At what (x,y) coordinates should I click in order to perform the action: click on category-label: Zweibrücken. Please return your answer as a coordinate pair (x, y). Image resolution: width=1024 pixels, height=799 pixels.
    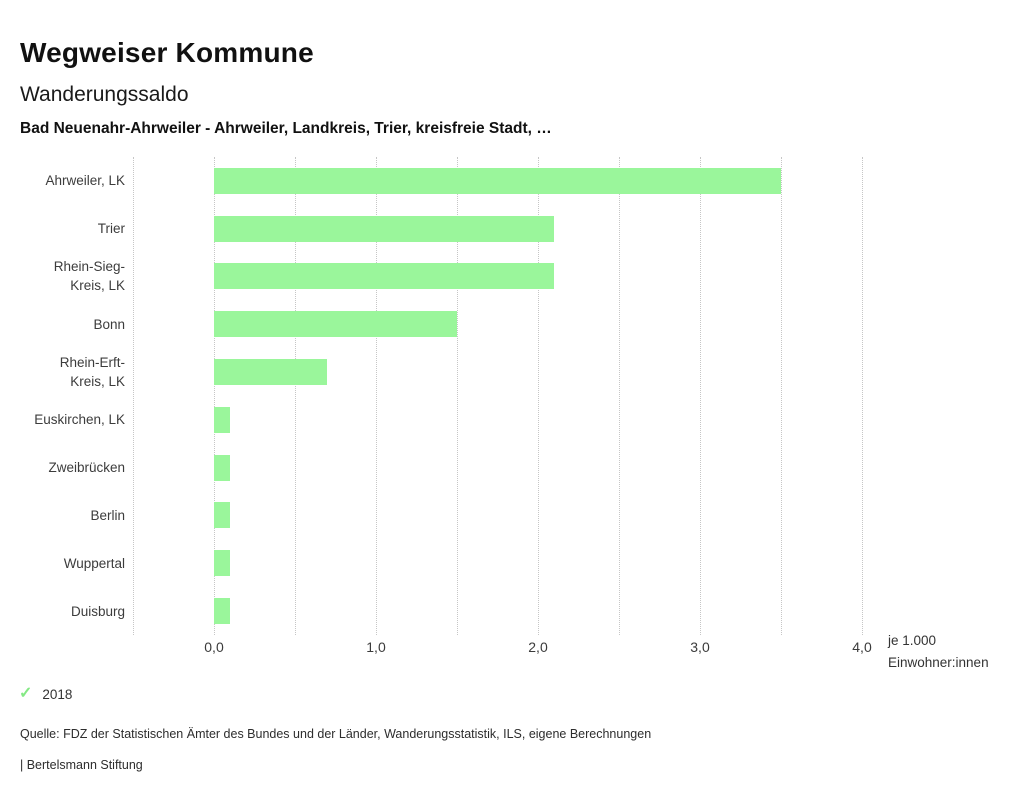
    Looking at the image, I should click on (86, 468).